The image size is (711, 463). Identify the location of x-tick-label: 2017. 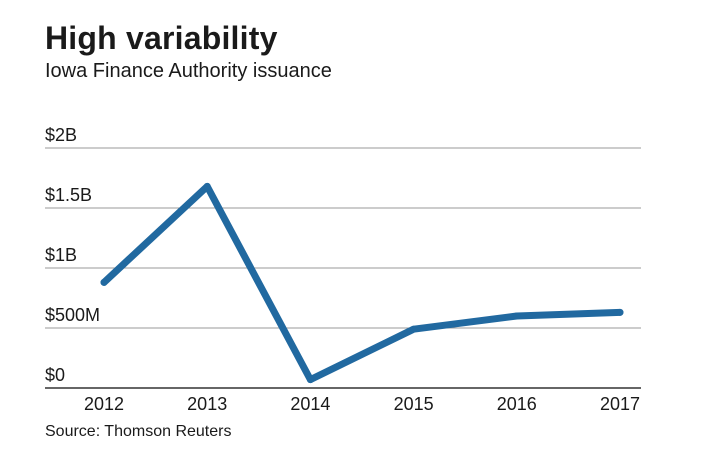
(620, 404).